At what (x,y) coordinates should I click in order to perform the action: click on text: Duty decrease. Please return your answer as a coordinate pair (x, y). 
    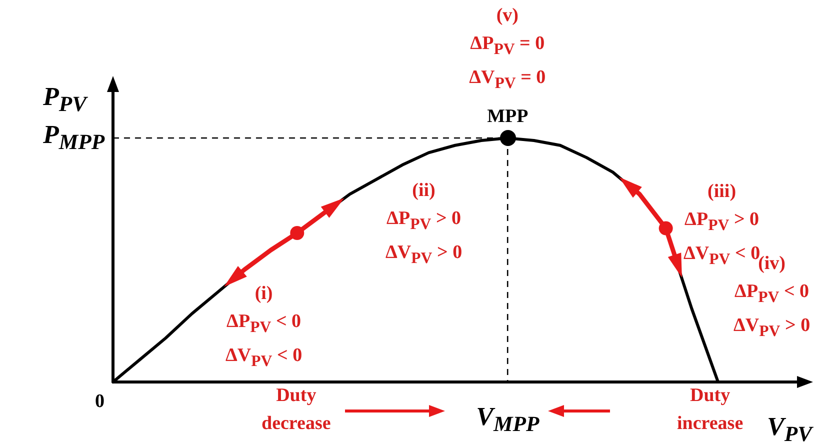
    Looking at the image, I should click on (296, 410).